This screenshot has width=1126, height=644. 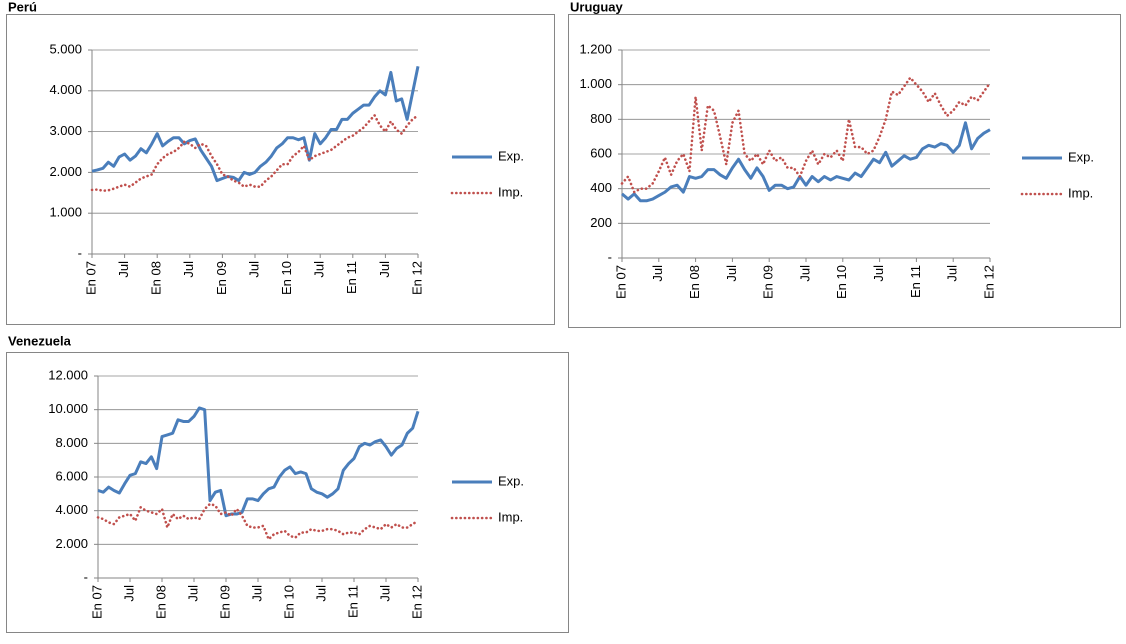 What do you see at coordinates (65, 48) in the screenshot?
I see `y-tick-label: 5.000` at bounding box center [65, 48].